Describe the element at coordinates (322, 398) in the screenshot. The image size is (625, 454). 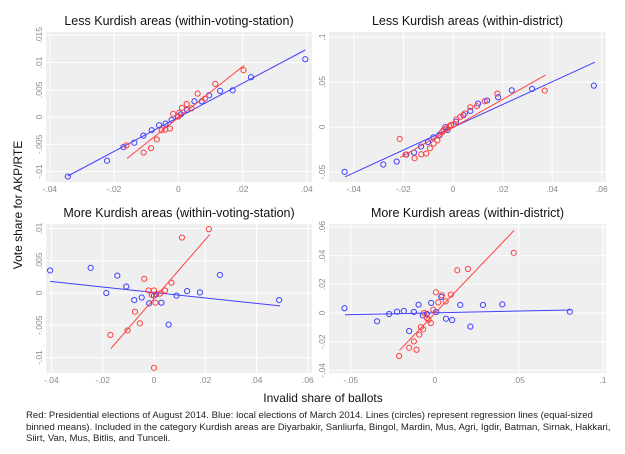
I see `x-axis-label: Invalid share of ballots` at that location.